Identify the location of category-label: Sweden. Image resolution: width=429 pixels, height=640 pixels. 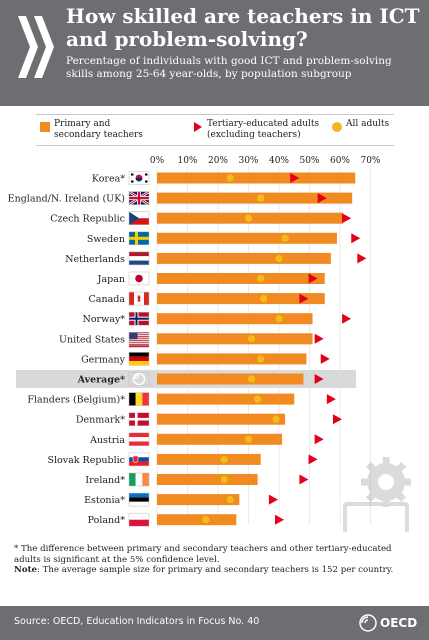
(106, 239).